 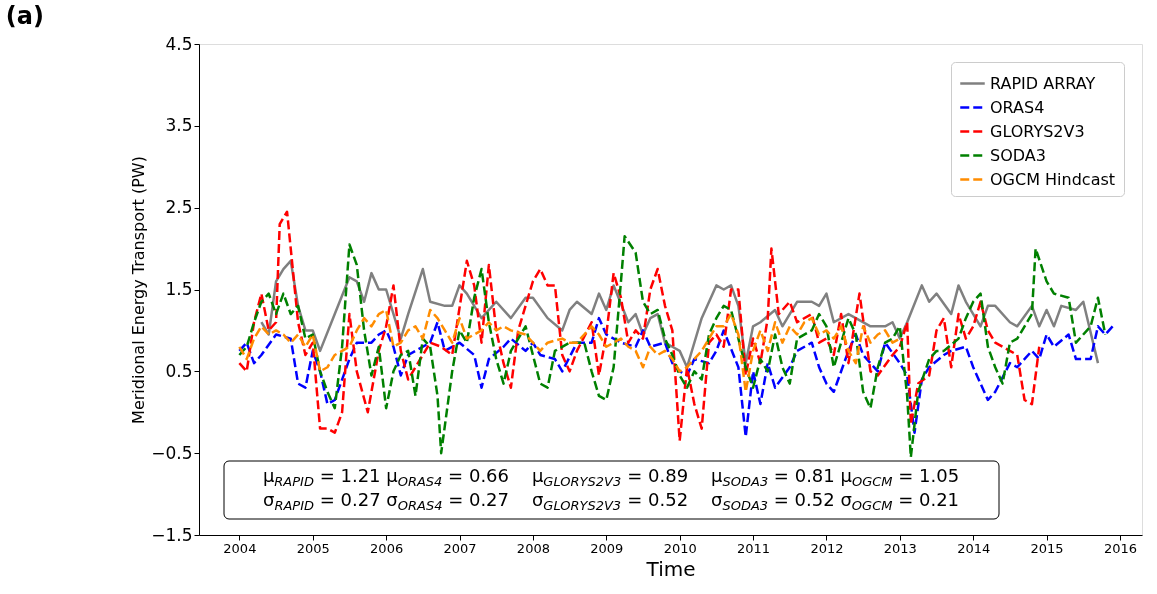 I want to click on legend-label: ORAS4, so click(x=1017, y=107).